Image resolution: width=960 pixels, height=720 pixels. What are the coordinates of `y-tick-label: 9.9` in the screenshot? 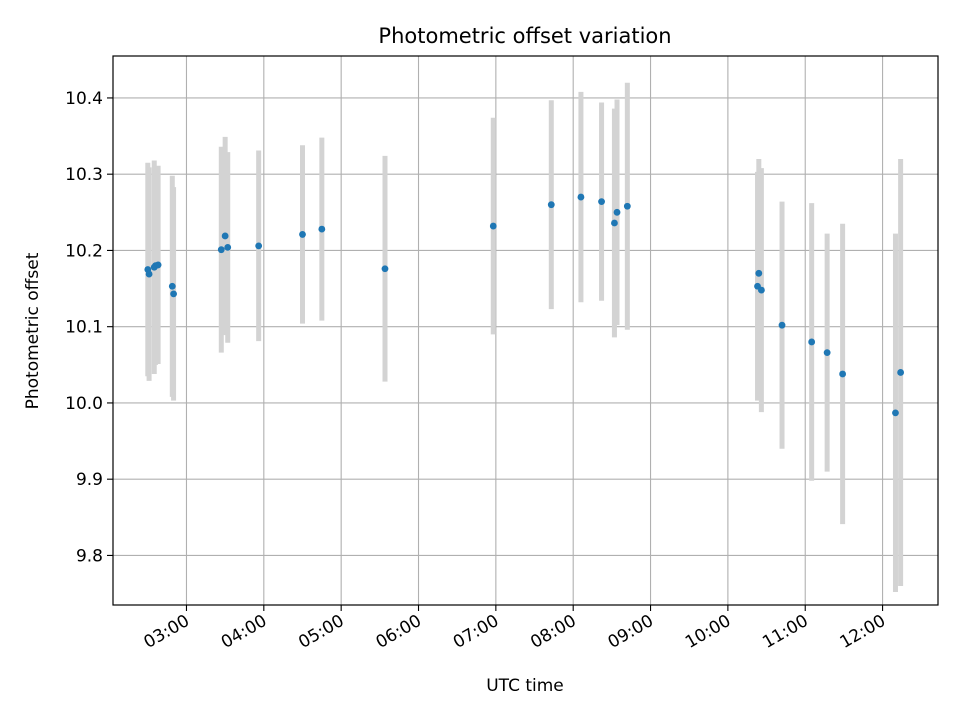 It's located at (89, 480).